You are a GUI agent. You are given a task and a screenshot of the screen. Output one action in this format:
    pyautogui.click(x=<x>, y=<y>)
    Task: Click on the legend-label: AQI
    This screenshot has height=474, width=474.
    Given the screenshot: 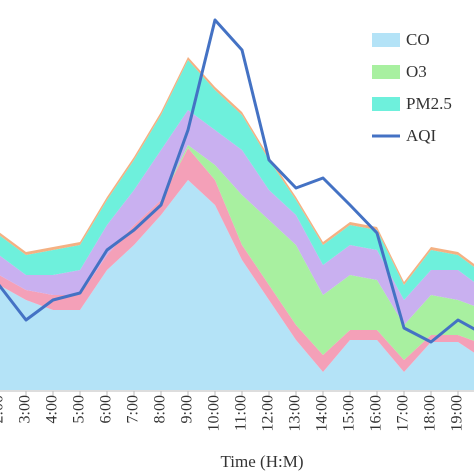 What is the action you would take?
    pyautogui.click(x=421, y=135)
    